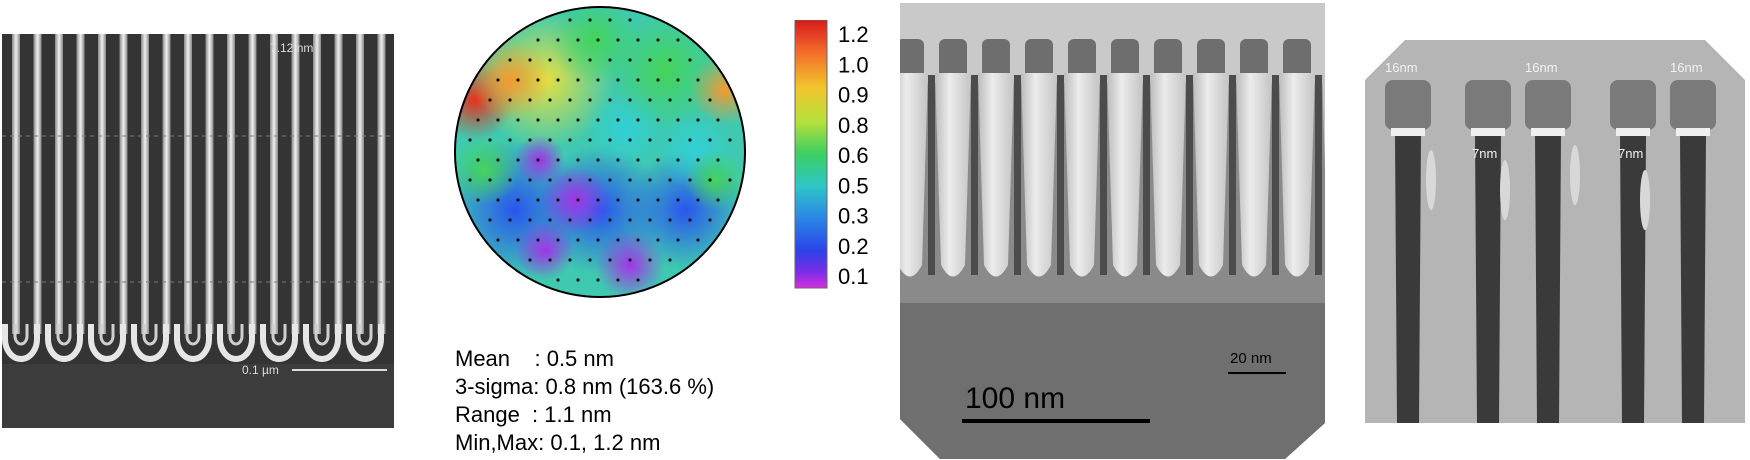 This screenshot has width=1750, height=460. Describe the element at coordinates (534, 358) in the screenshot. I see `stat-mean: Mean : 0.5 nm` at that location.